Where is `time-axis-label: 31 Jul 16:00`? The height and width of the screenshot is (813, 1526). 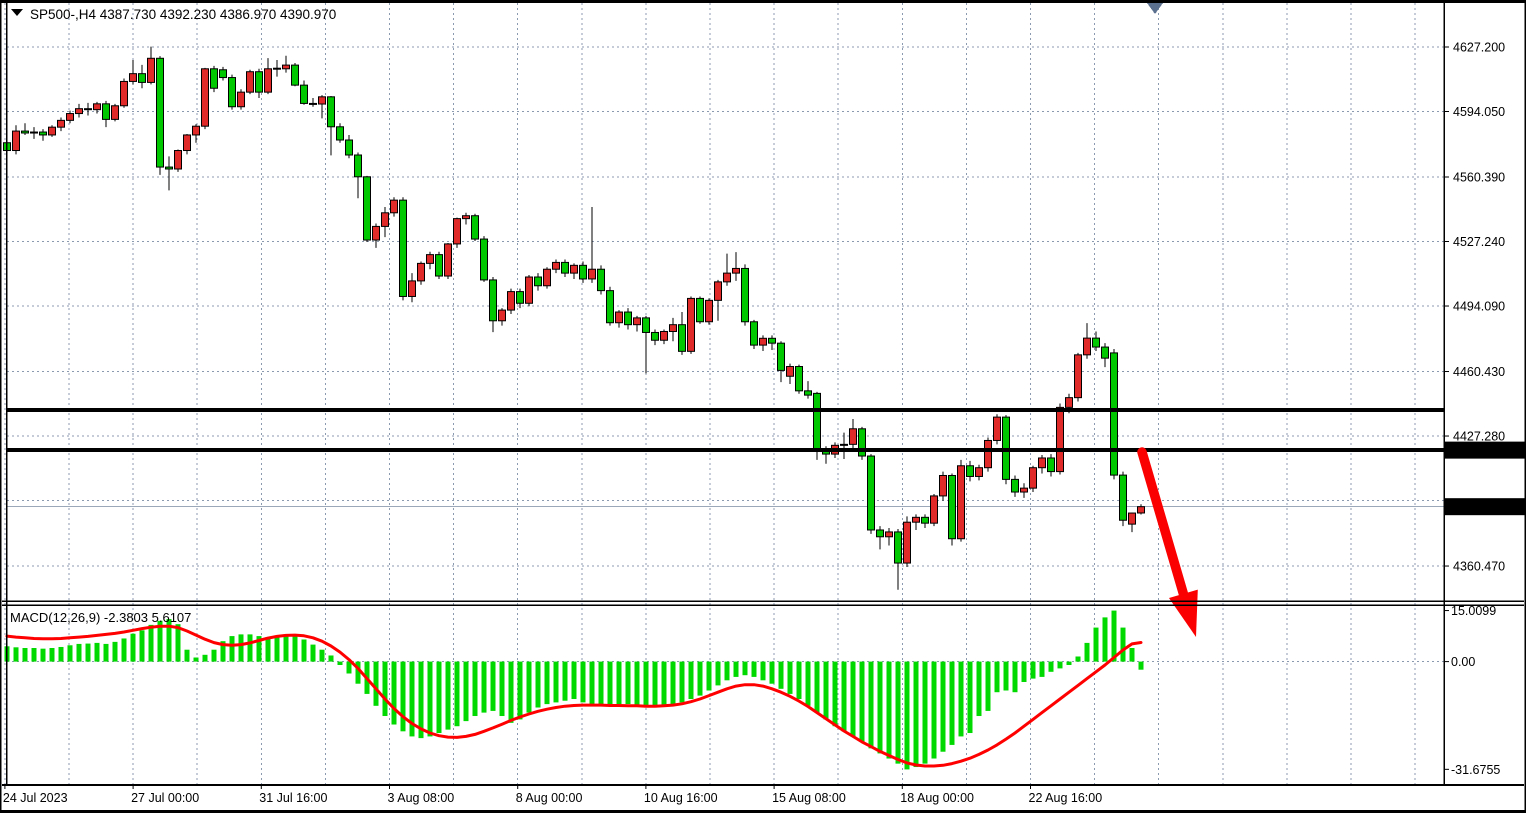 time-axis-label: 31 Jul 16:00 is located at coordinates (293, 798).